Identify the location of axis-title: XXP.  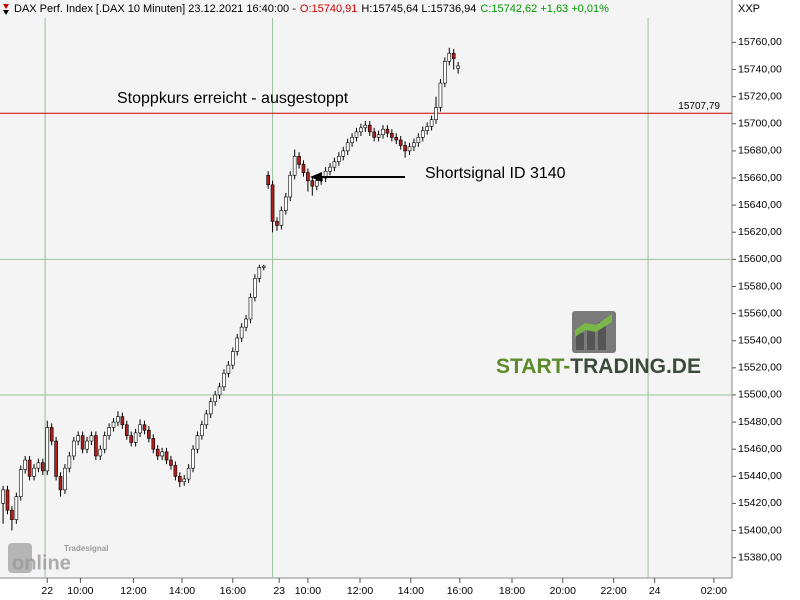
(749, 9).